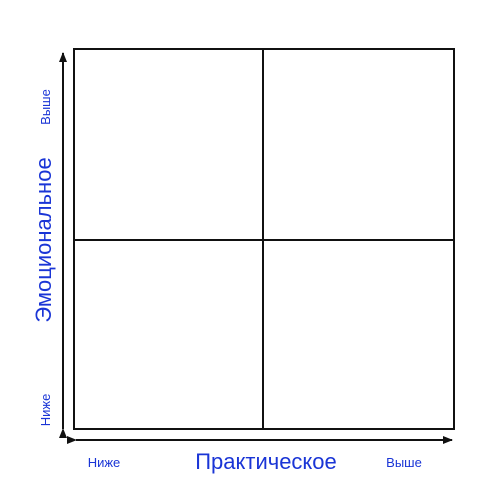 The image size is (500, 485). What do you see at coordinates (45, 107) in the screenshot?
I see `y-axis-high-label: Выше` at bounding box center [45, 107].